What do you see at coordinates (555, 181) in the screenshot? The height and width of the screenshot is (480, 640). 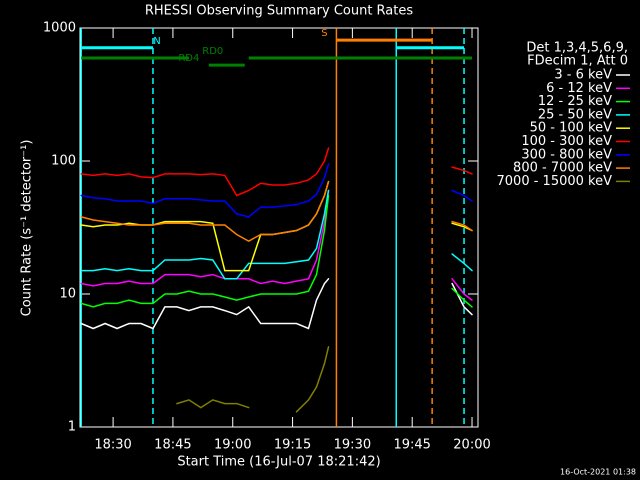 I see `legend-label: 7000 - 15000 keV` at bounding box center [555, 181].